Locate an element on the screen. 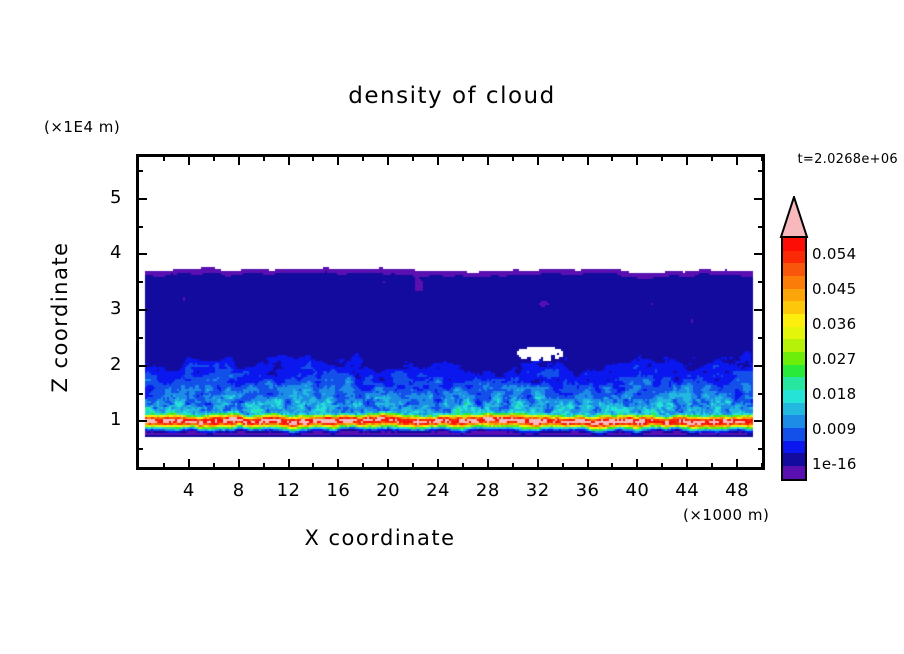 The height and width of the screenshot is (654, 904). x-tick-label: 48 is located at coordinates (737, 490).